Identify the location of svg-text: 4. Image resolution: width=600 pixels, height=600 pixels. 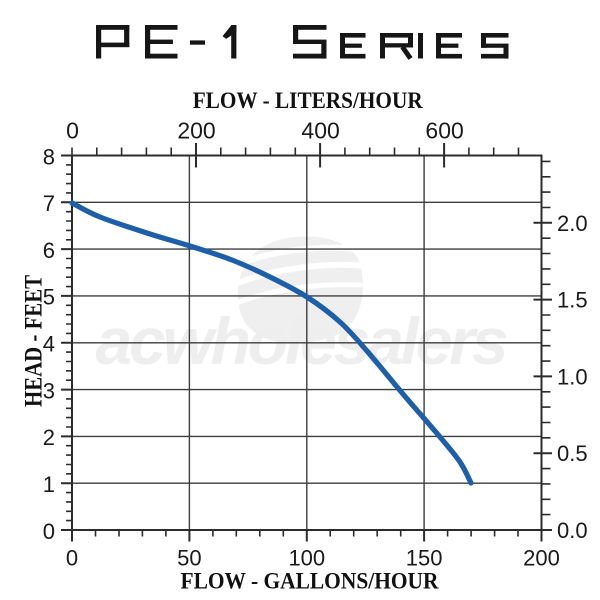
(49, 344).